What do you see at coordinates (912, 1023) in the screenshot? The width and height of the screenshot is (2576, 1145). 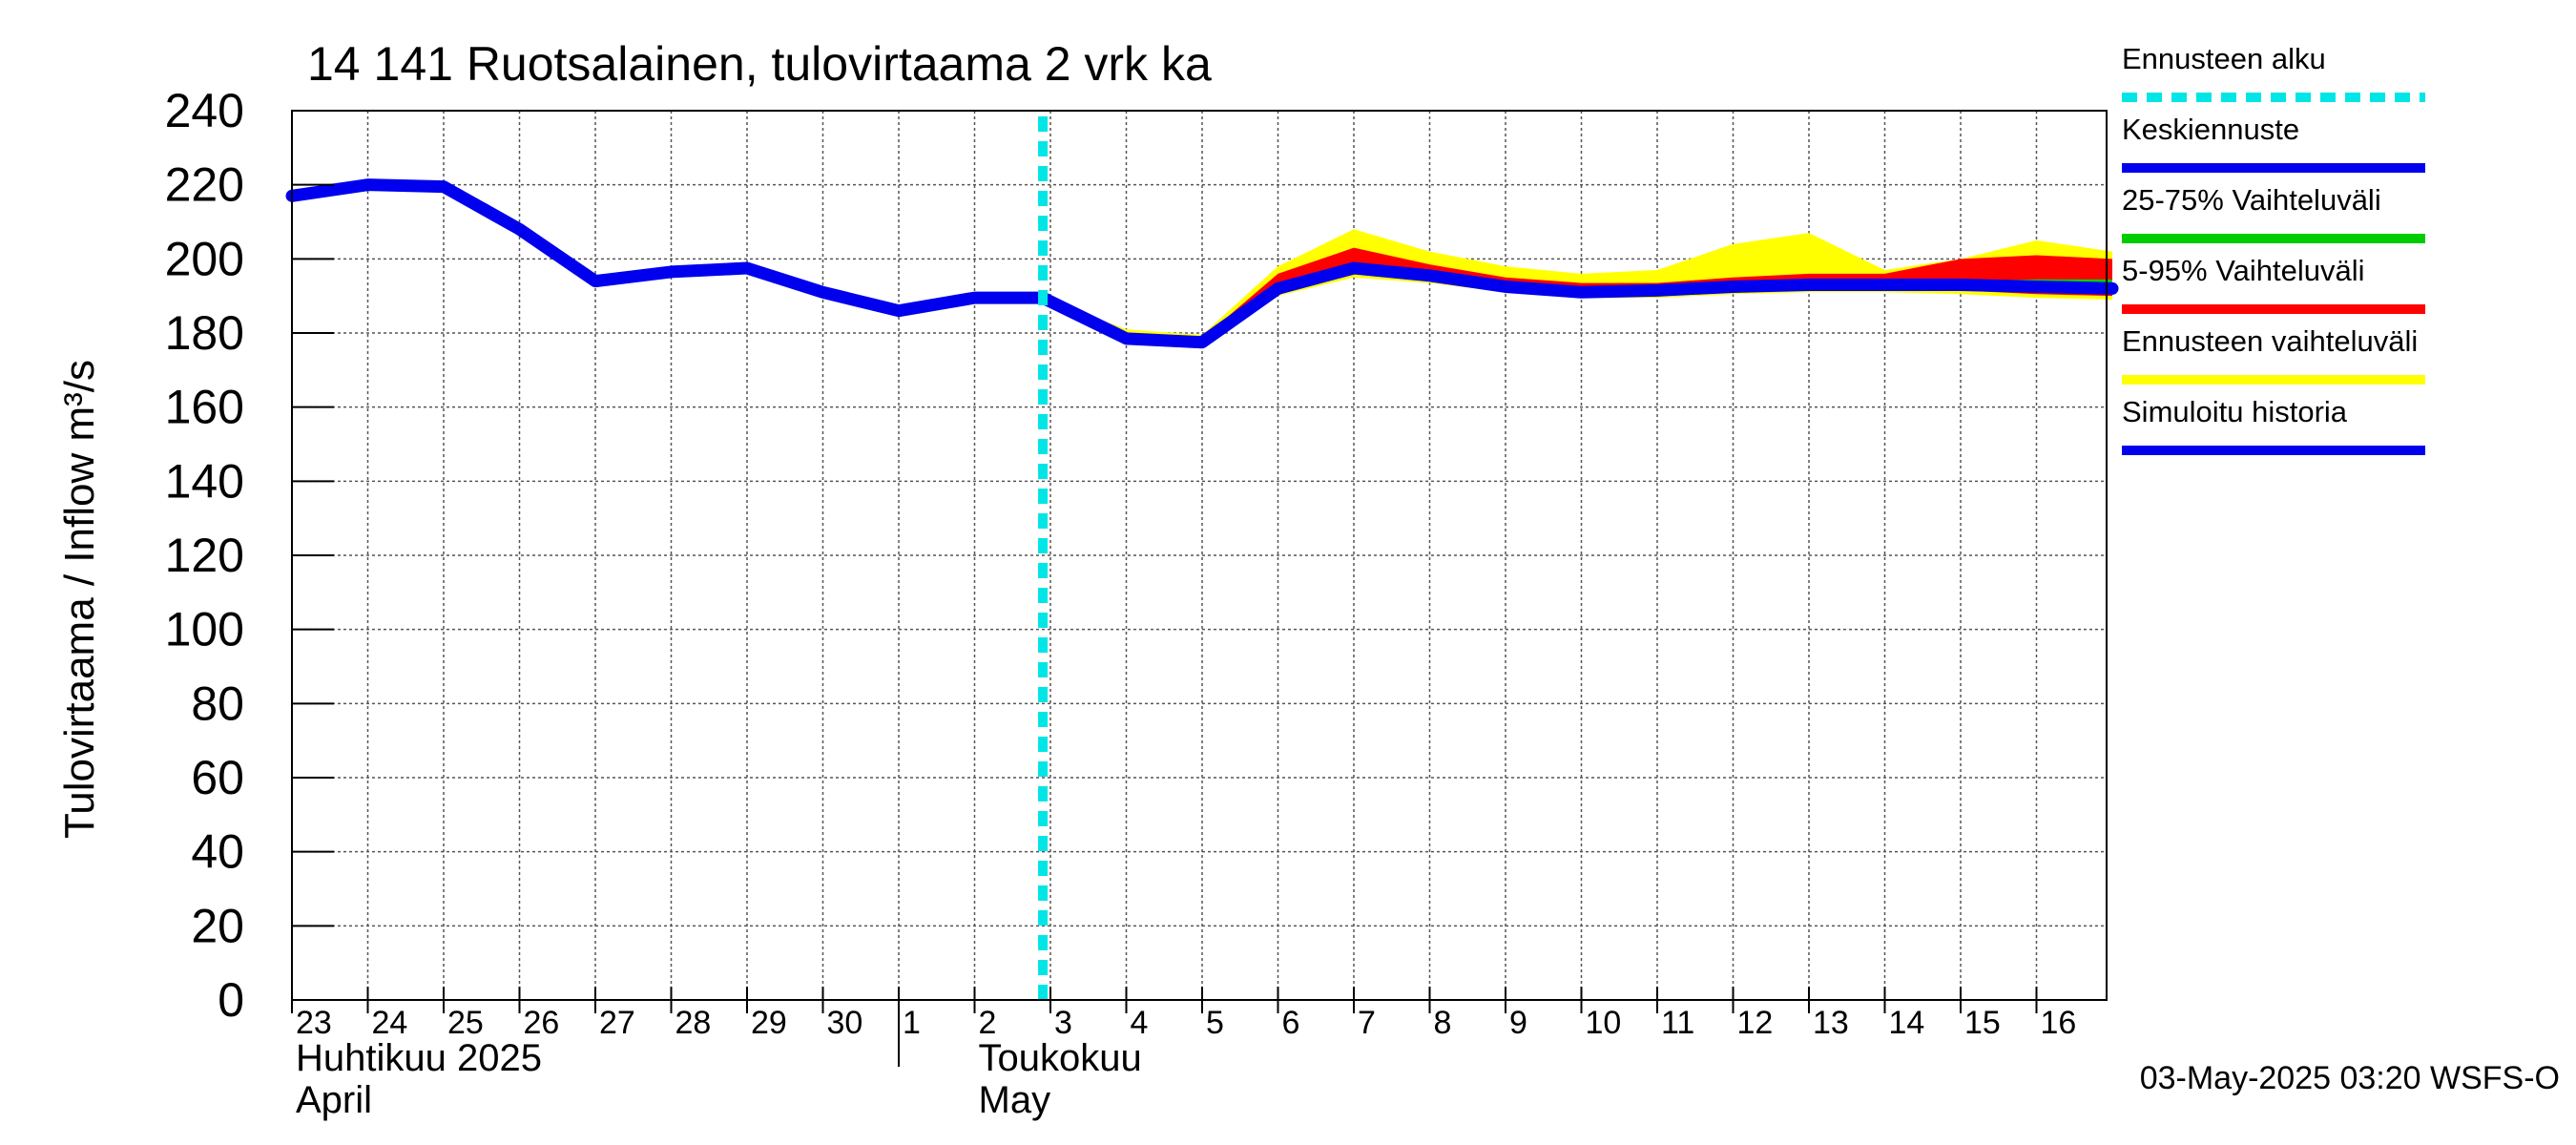 I see `x-tick-label: 1` at bounding box center [912, 1023].